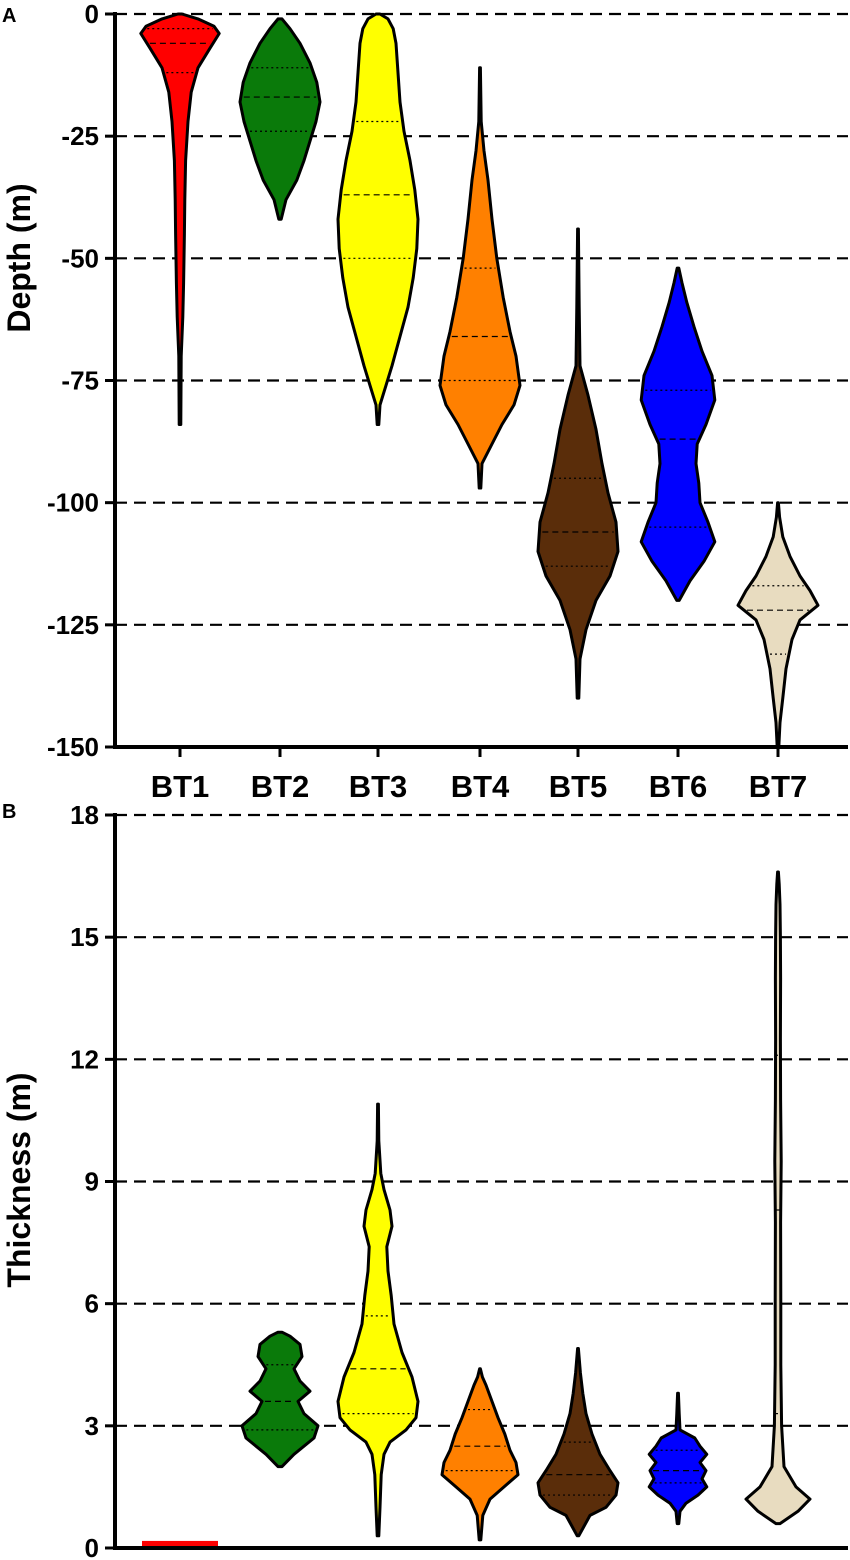  What do you see at coordinates (84, 1059) in the screenshot?
I see `panel-b-y-tick-label: 12` at bounding box center [84, 1059].